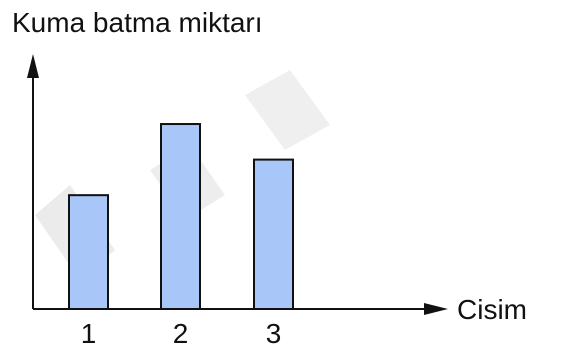  What do you see at coordinates (492, 309) in the screenshot?
I see `x-axis-label: Cisim` at bounding box center [492, 309].